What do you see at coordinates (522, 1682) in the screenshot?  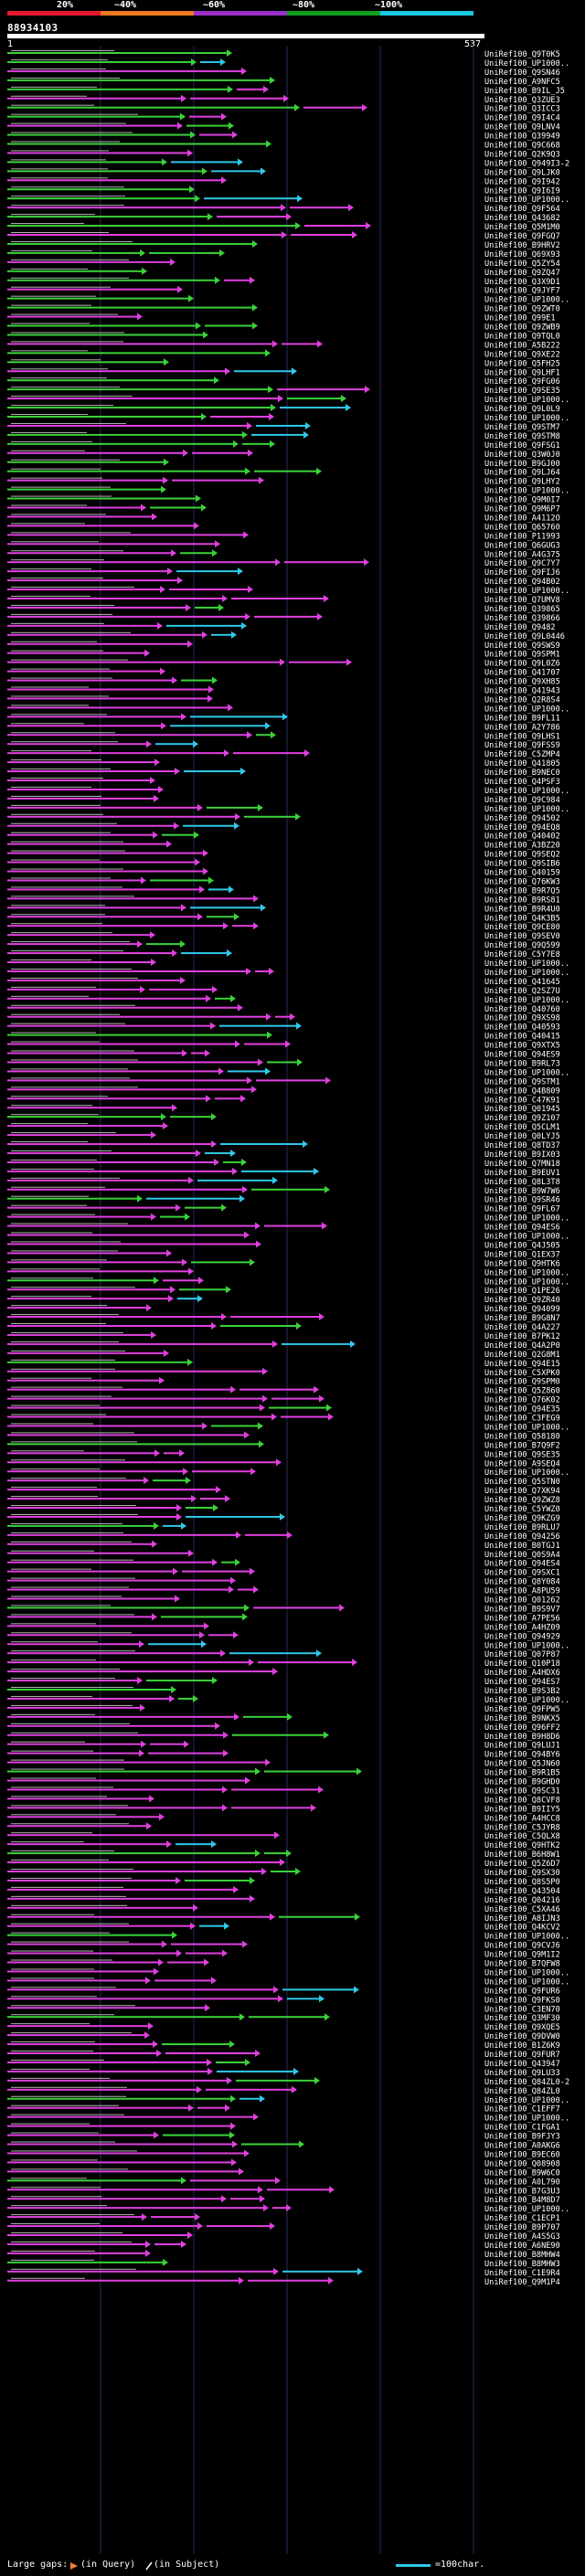 I see `hit-label: UniRef100_Q94ES7` at bounding box center [522, 1682].